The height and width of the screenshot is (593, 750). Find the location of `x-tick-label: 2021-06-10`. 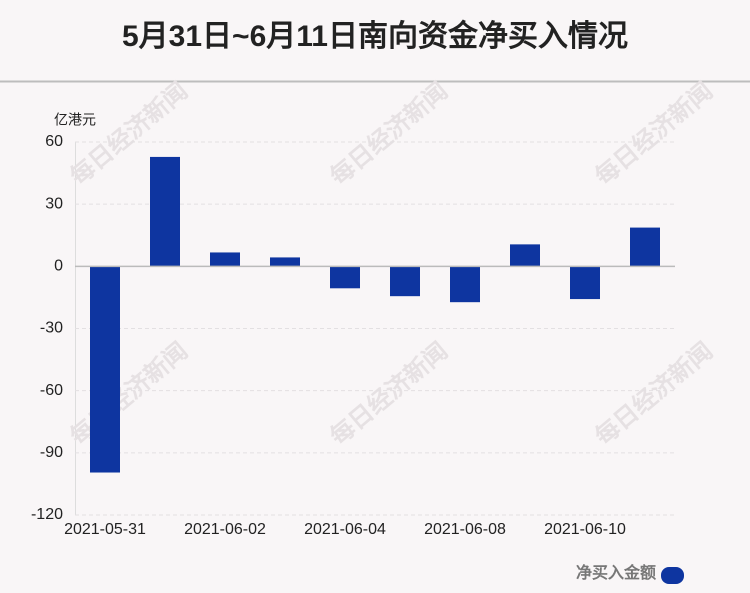

x-tick-label: 2021-06-10 is located at coordinates (585, 529).